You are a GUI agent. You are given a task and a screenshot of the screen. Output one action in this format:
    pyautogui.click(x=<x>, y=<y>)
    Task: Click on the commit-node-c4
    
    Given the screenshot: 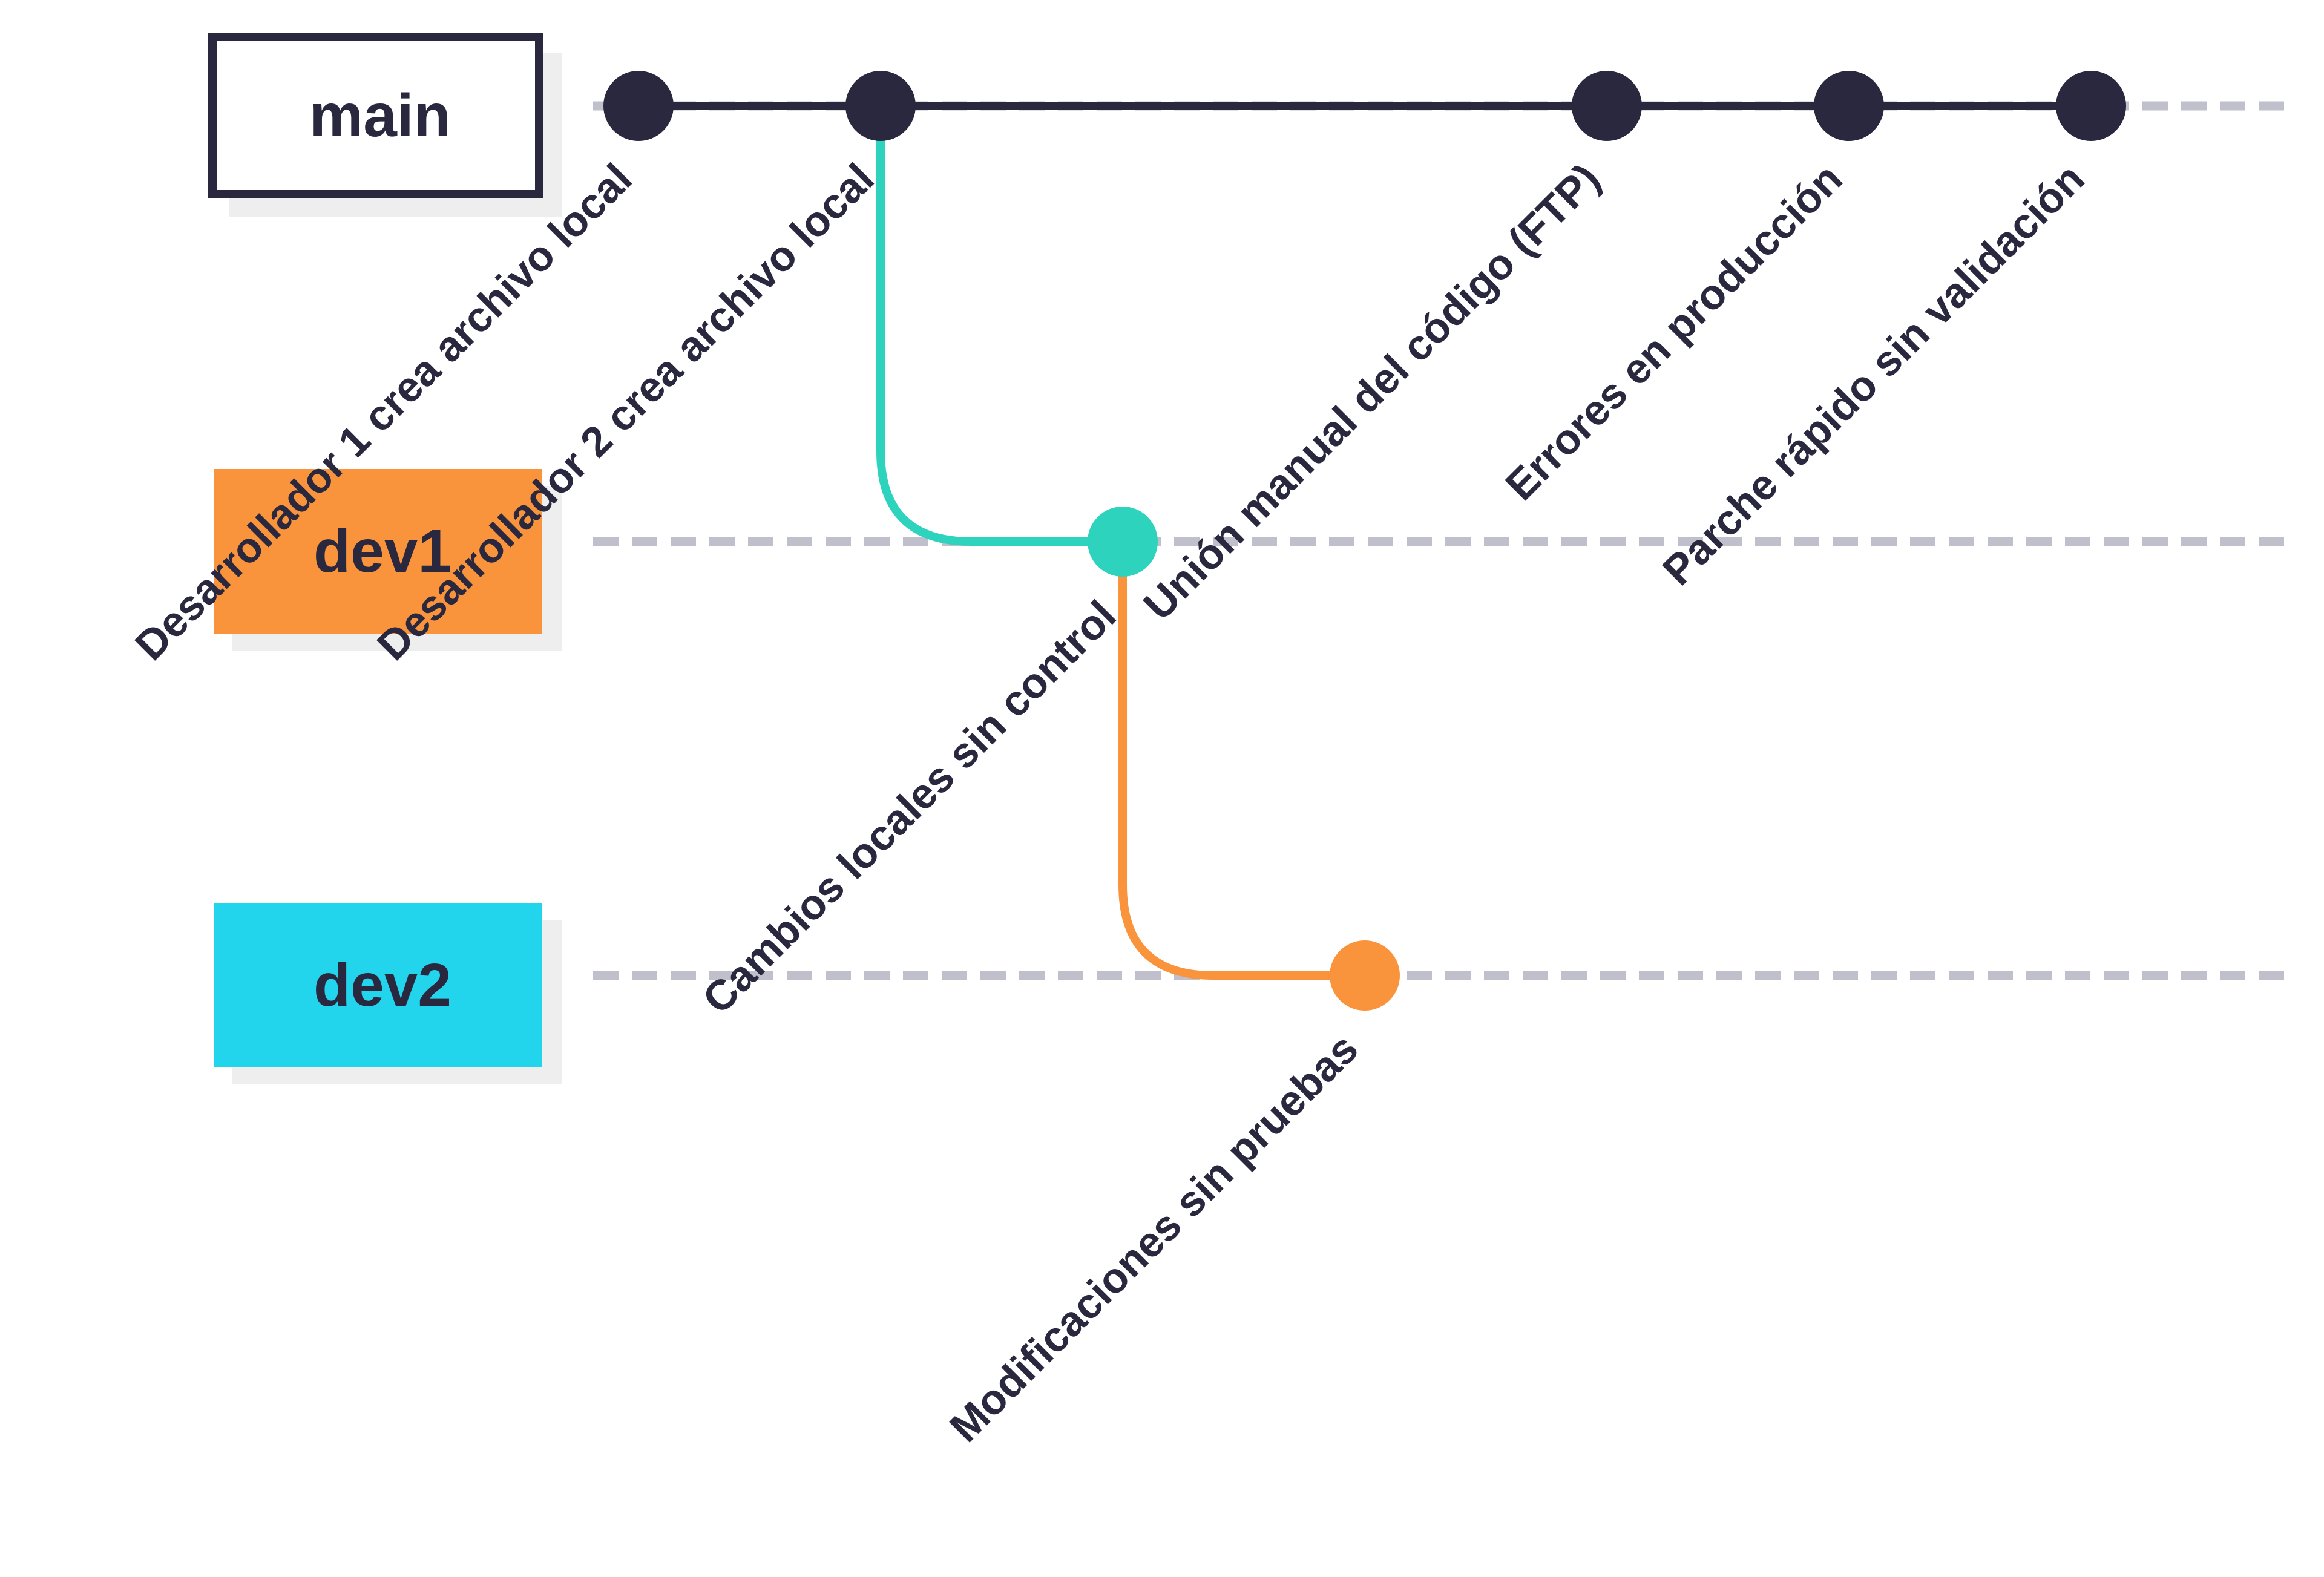 What is the action you would take?
    pyautogui.click(x=1365, y=975)
    